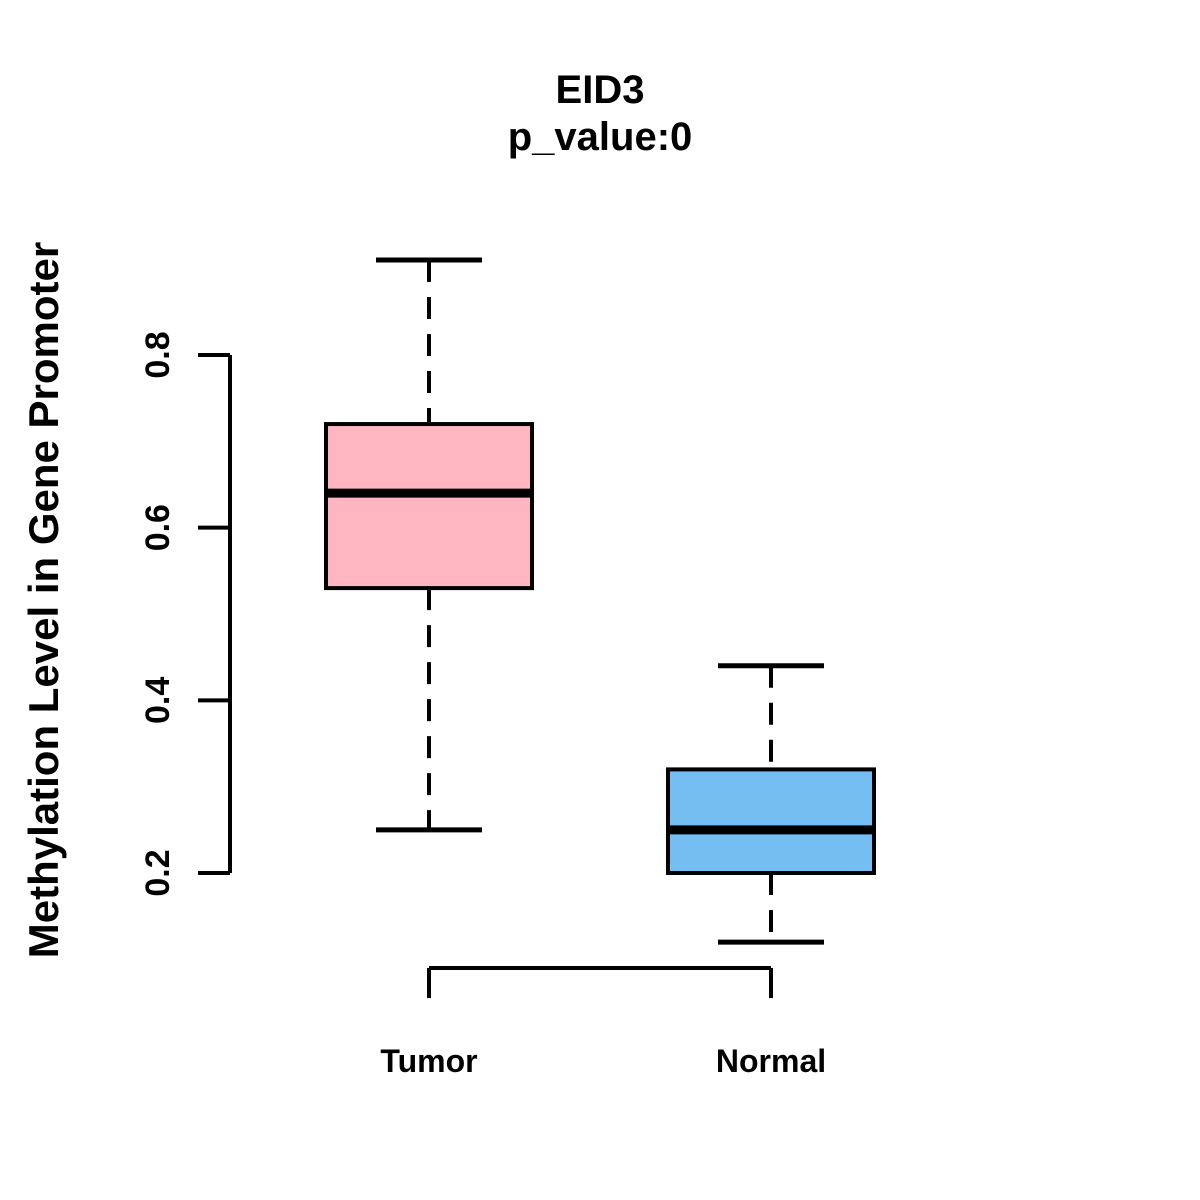 The height and width of the screenshot is (1200, 1200). Describe the element at coordinates (428, 1061) in the screenshot. I see `tumor-category-label: Tumor` at that location.